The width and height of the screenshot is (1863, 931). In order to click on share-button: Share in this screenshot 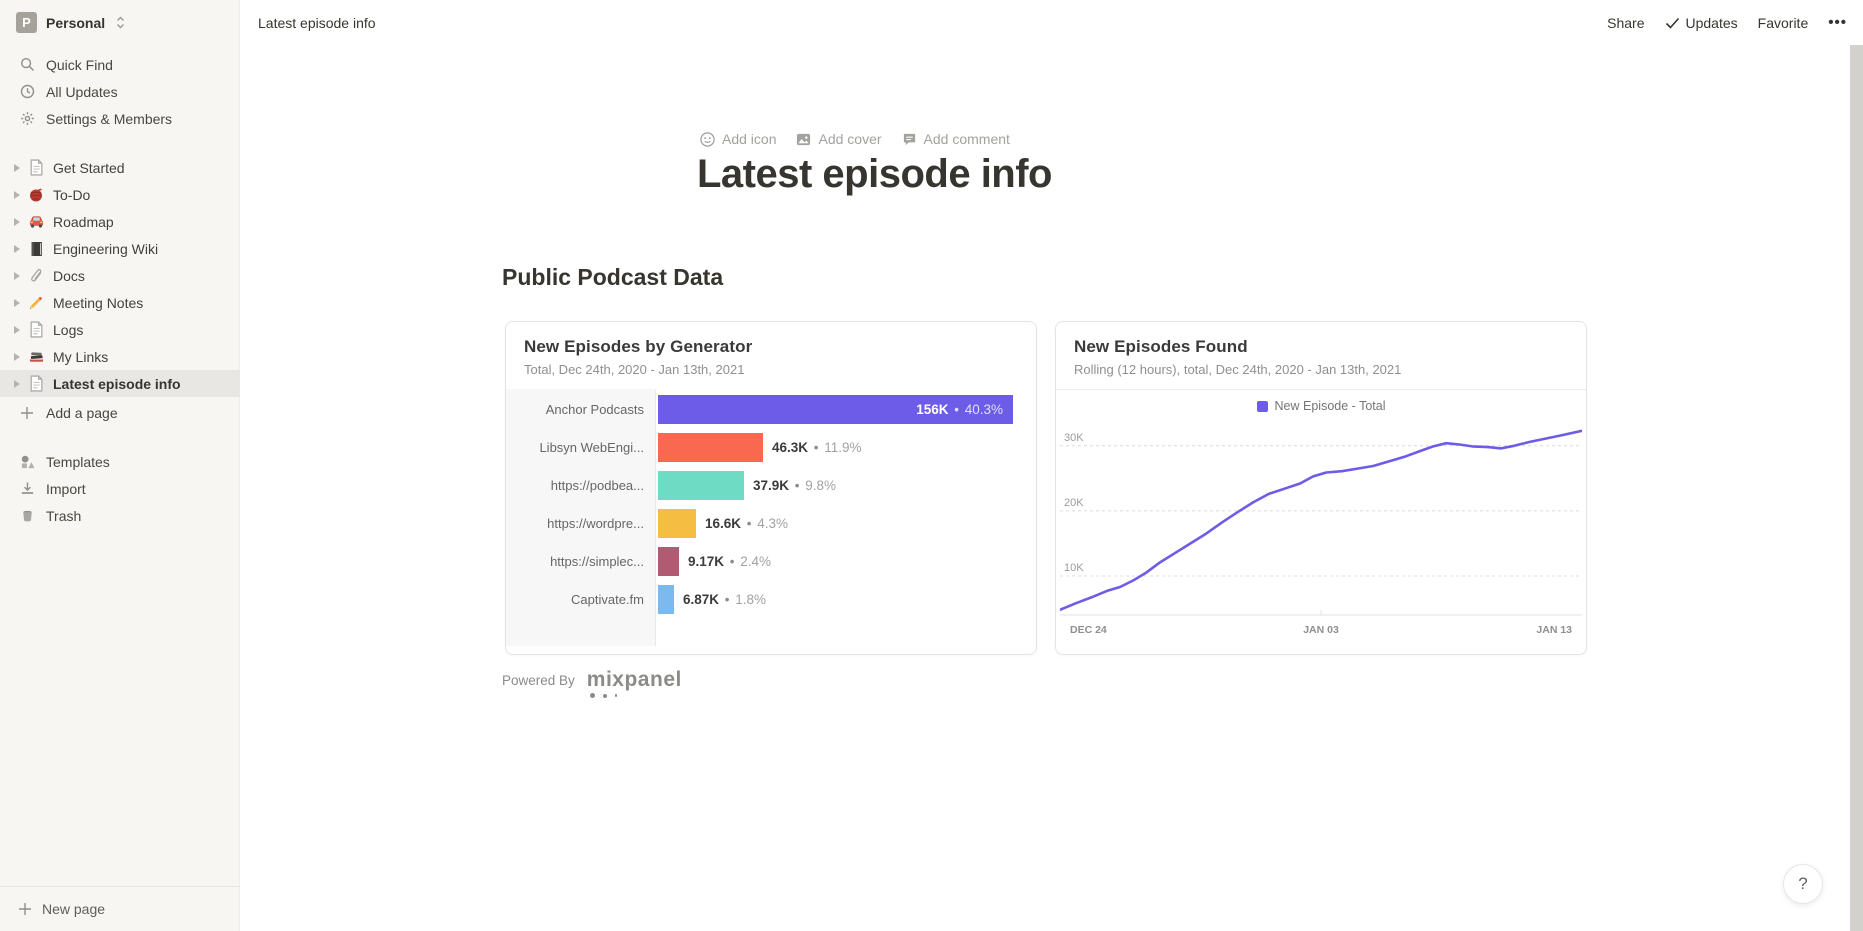, I will do `click(1626, 22)`.